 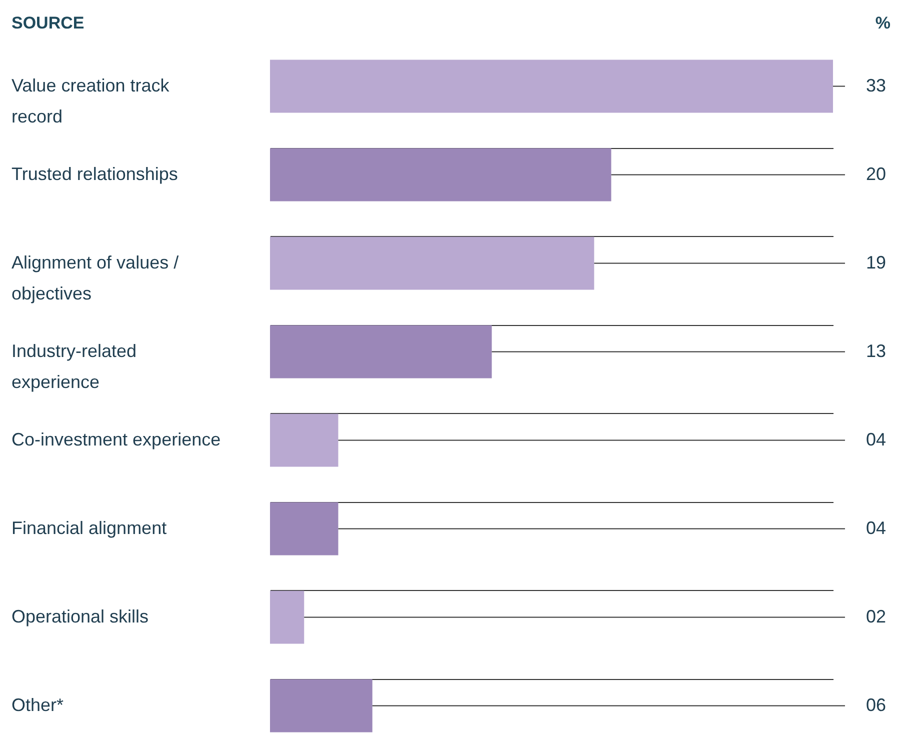 What do you see at coordinates (876, 616) in the screenshot?
I see `data-label: 02` at bounding box center [876, 616].